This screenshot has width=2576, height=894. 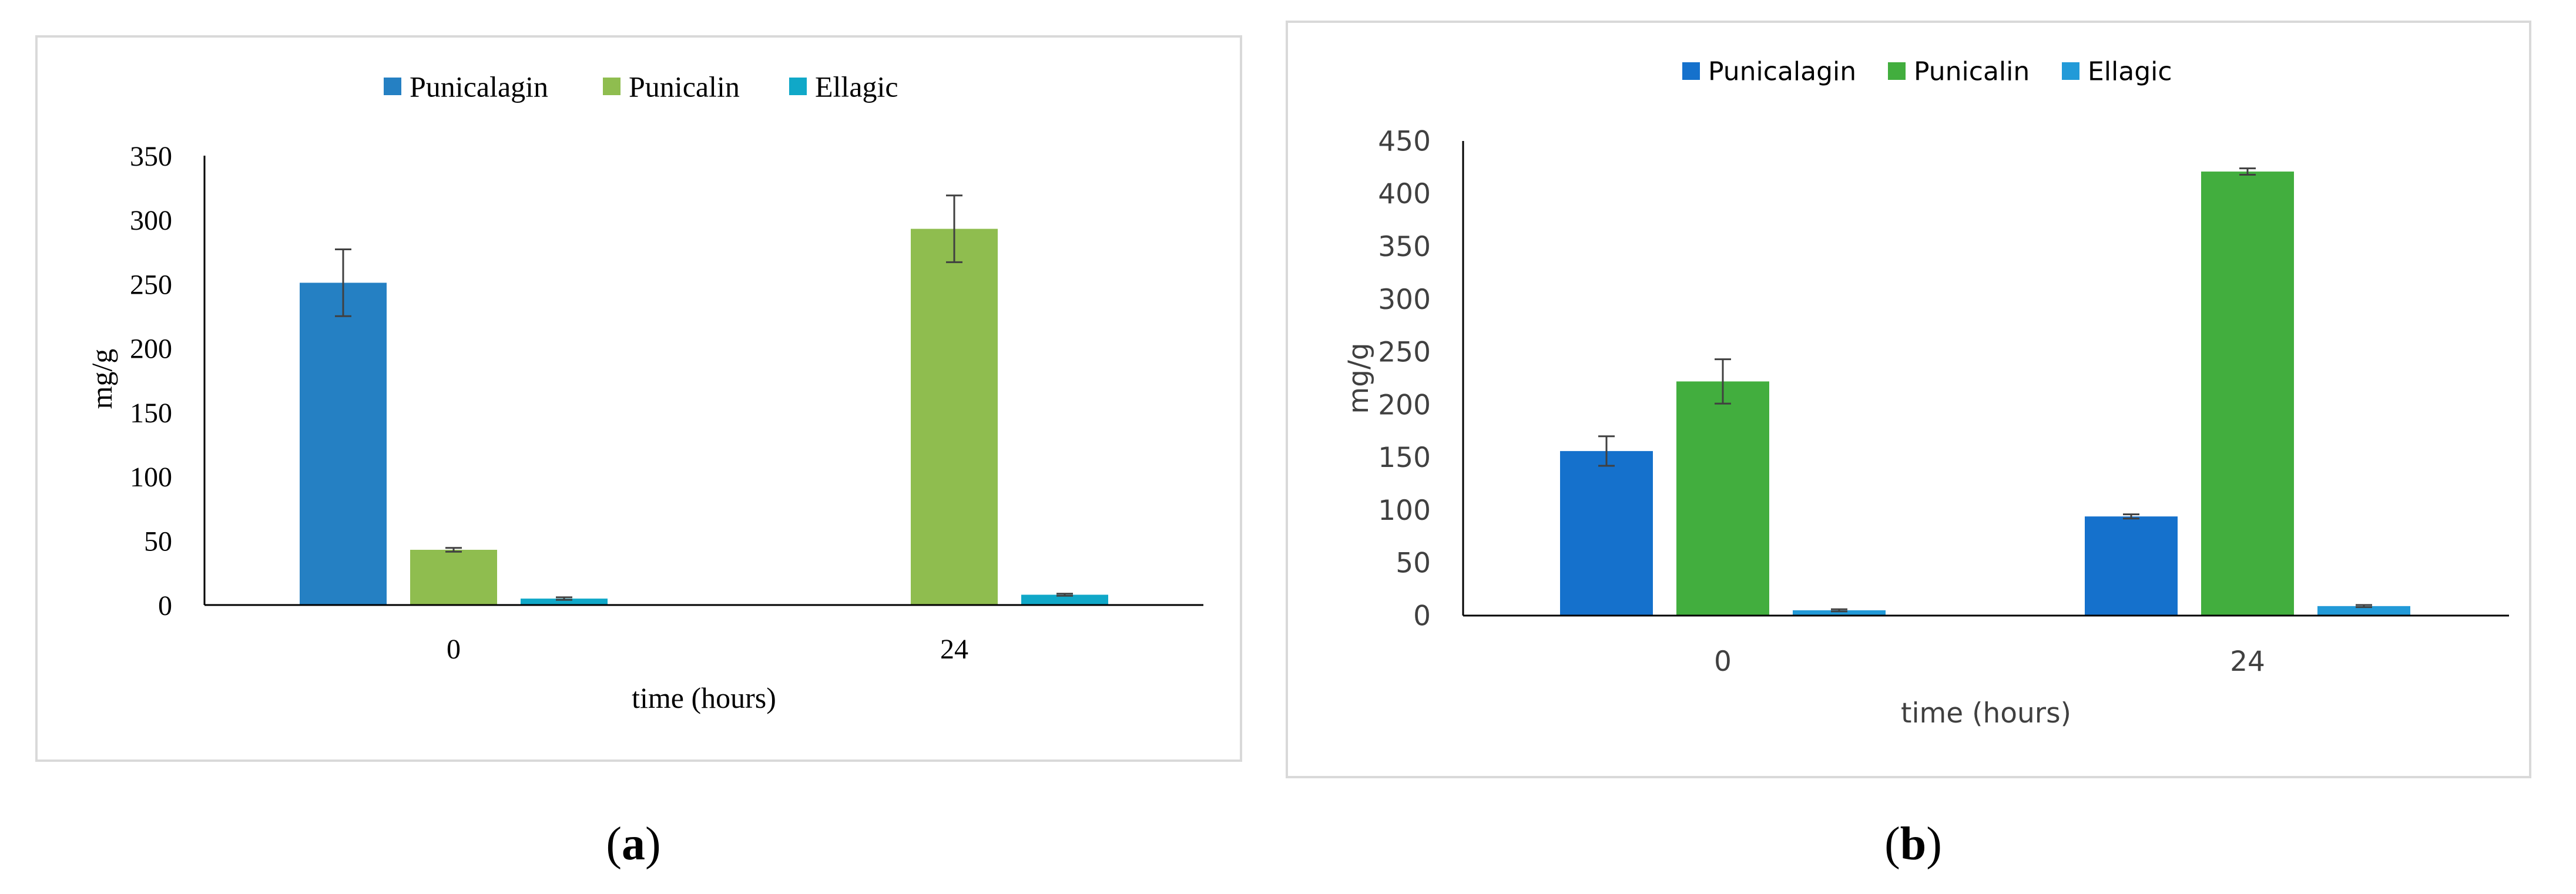 I want to click on y-tick-label: 400, so click(x=1405, y=194).